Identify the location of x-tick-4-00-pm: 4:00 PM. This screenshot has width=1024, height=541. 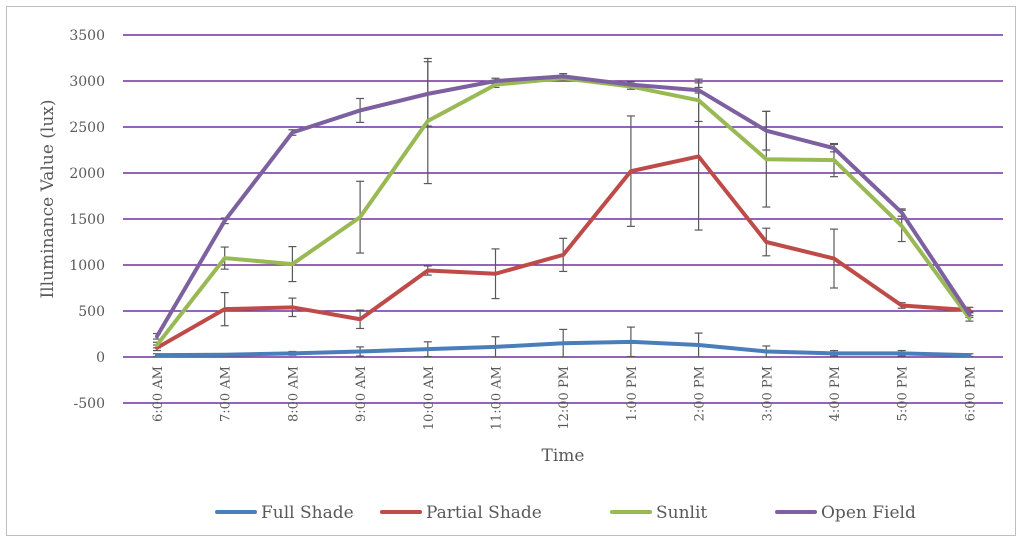
(835, 393).